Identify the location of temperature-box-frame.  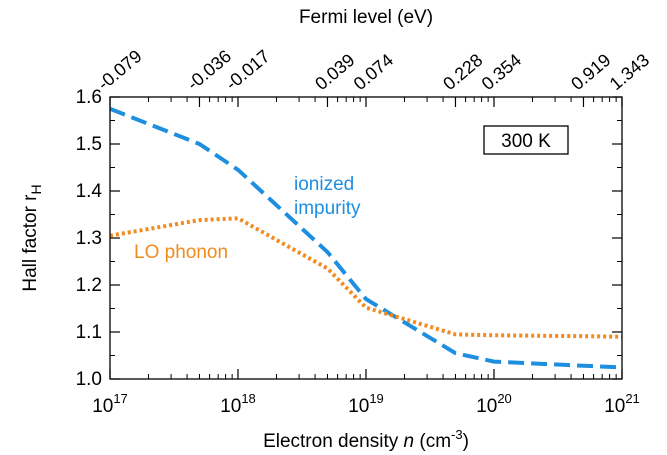
(526, 140).